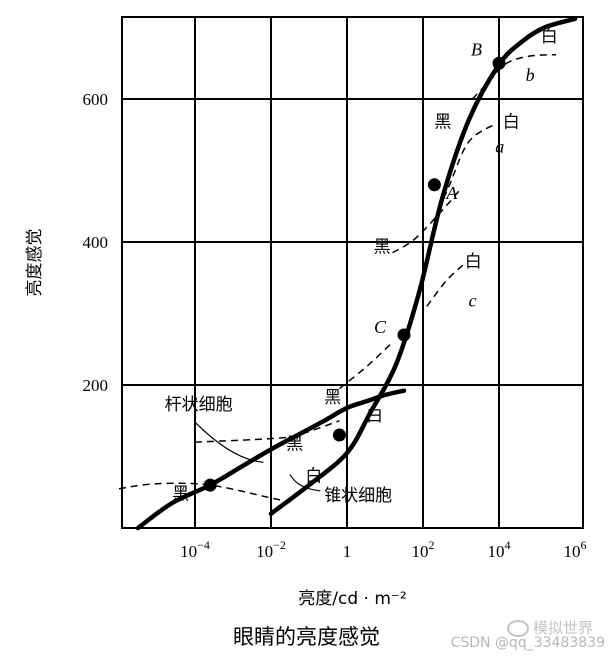  What do you see at coordinates (517, 628) in the screenshot?
I see `wechat-icon` at bounding box center [517, 628].